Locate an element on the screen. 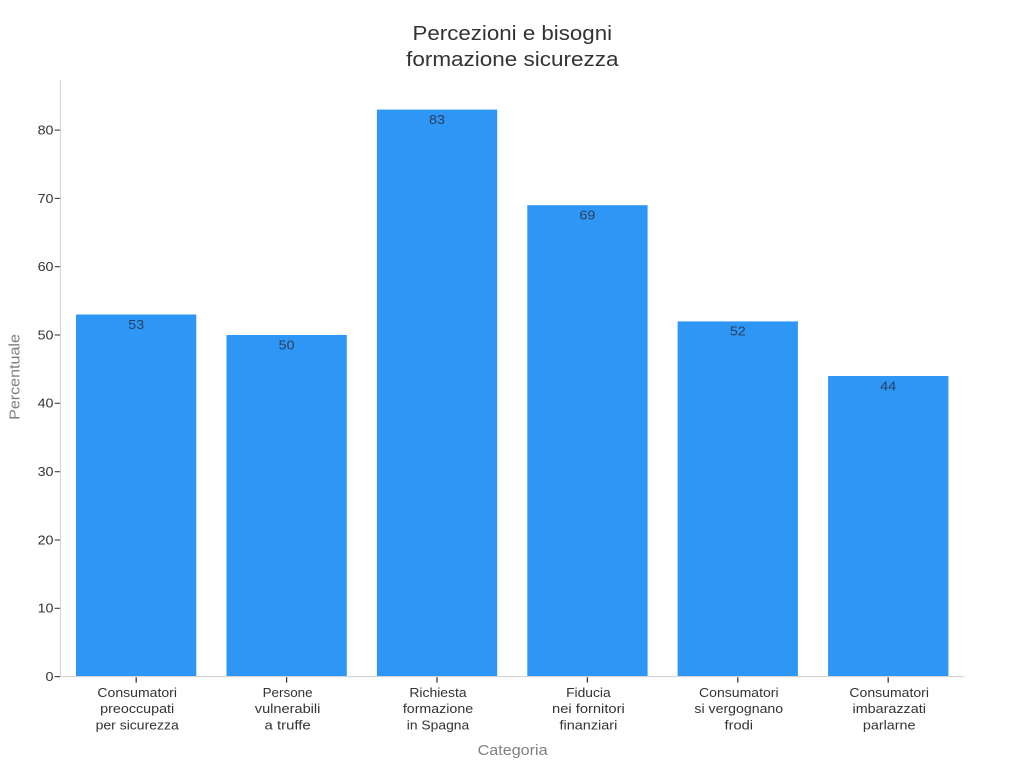  svg-text: 80 is located at coordinates (46, 131).